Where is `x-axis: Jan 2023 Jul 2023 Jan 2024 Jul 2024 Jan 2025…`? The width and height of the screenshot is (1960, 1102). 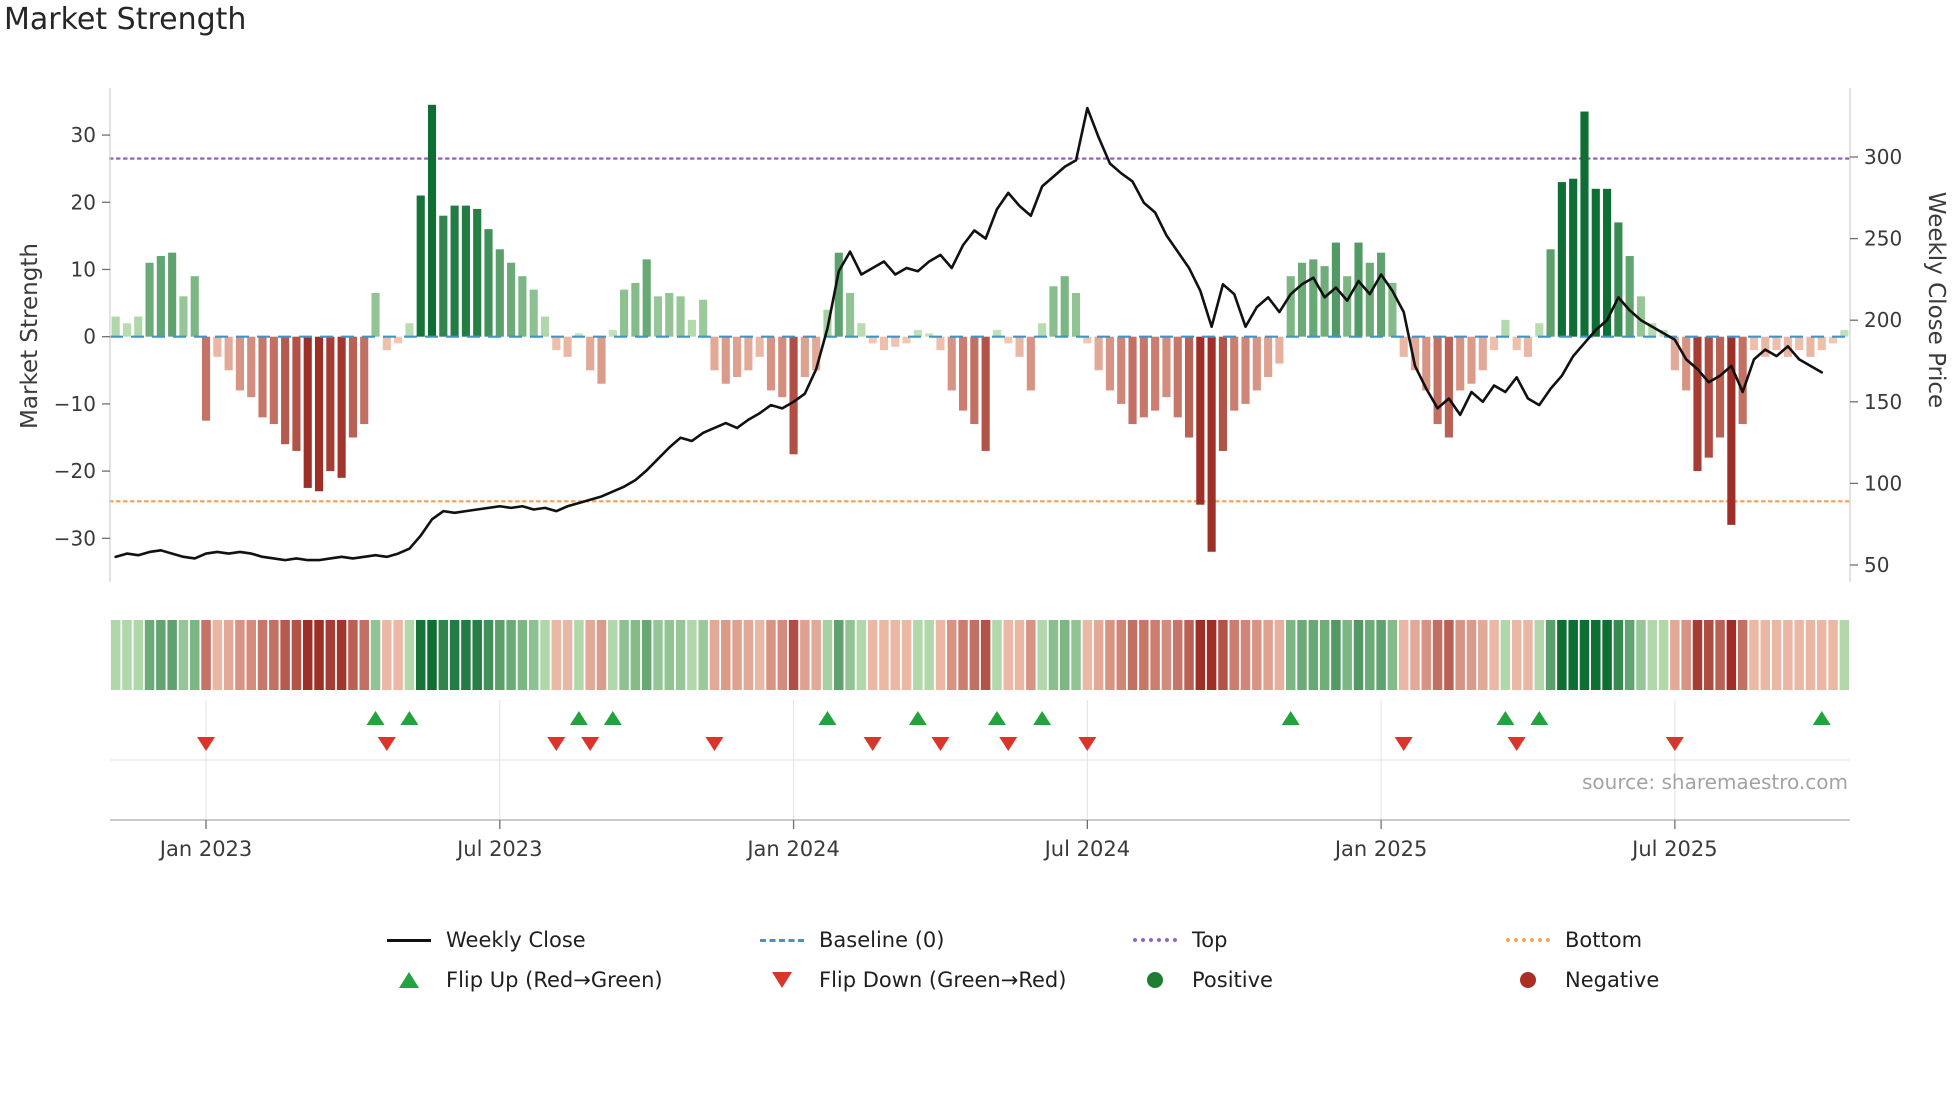 x-axis: Jan 2023 Jul 2023 Jan 2024 Jul 2024 Jan 2025… is located at coordinates (980, 840).